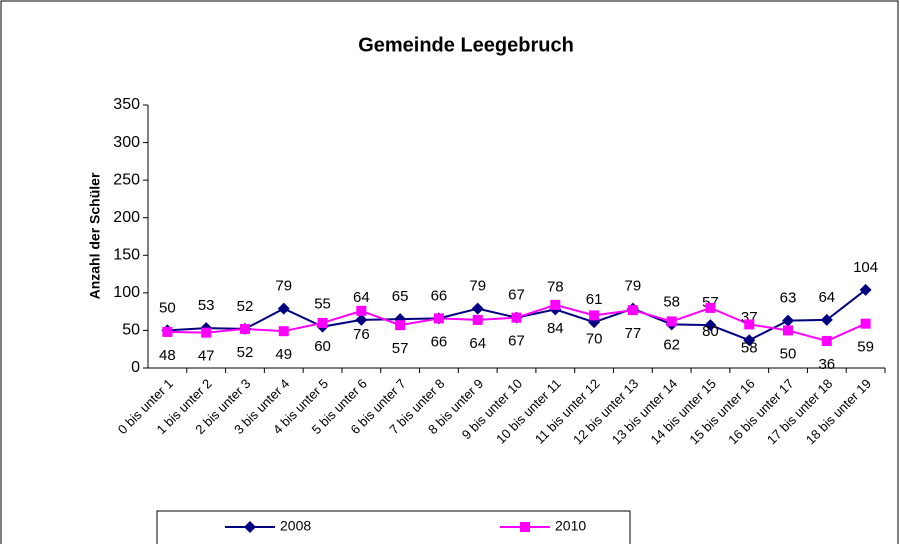 The height and width of the screenshot is (544, 900). Describe the element at coordinates (95, 235) in the screenshot. I see `y-axis-label: Anzahl der Schüler` at that location.